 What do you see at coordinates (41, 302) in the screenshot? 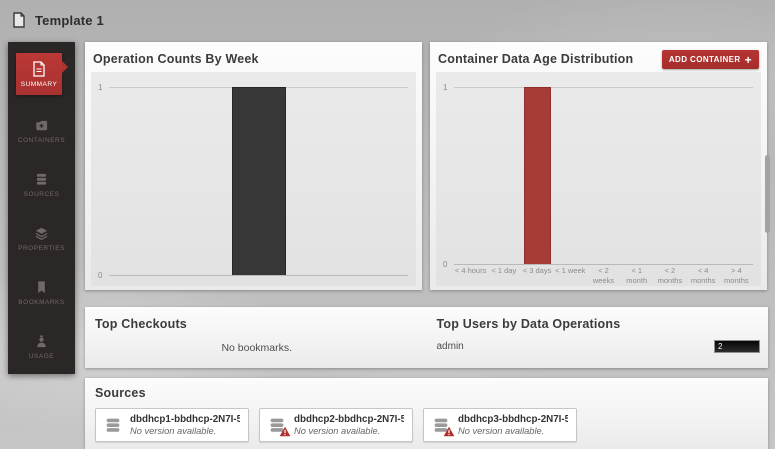
I see `sidebar-item-label: BOOKMARKS` at bounding box center [41, 302].